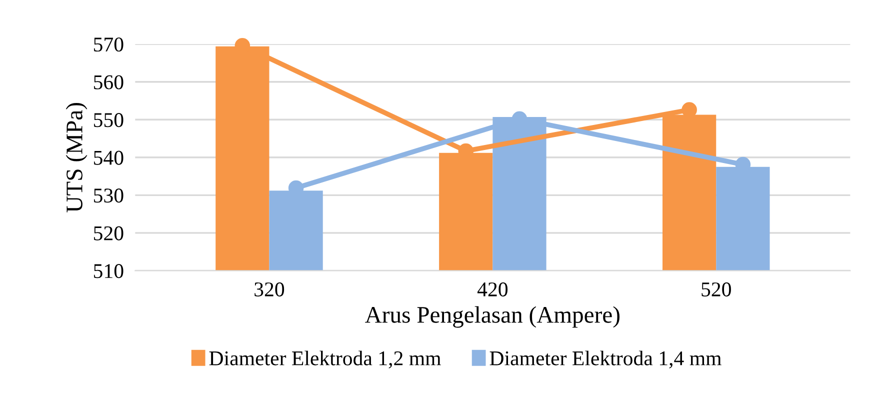 This screenshot has width=872, height=401. What do you see at coordinates (109, 271) in the screenshot?
I see `y-tick-label: 510` at bounding box center [109, 271].